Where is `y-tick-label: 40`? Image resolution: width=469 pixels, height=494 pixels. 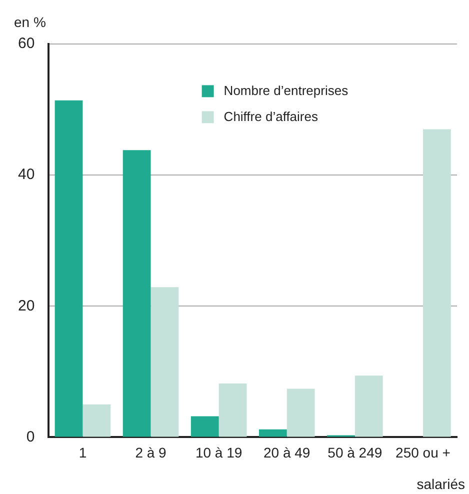 y-tick-label: 40 is located at coordinates (26, 175).